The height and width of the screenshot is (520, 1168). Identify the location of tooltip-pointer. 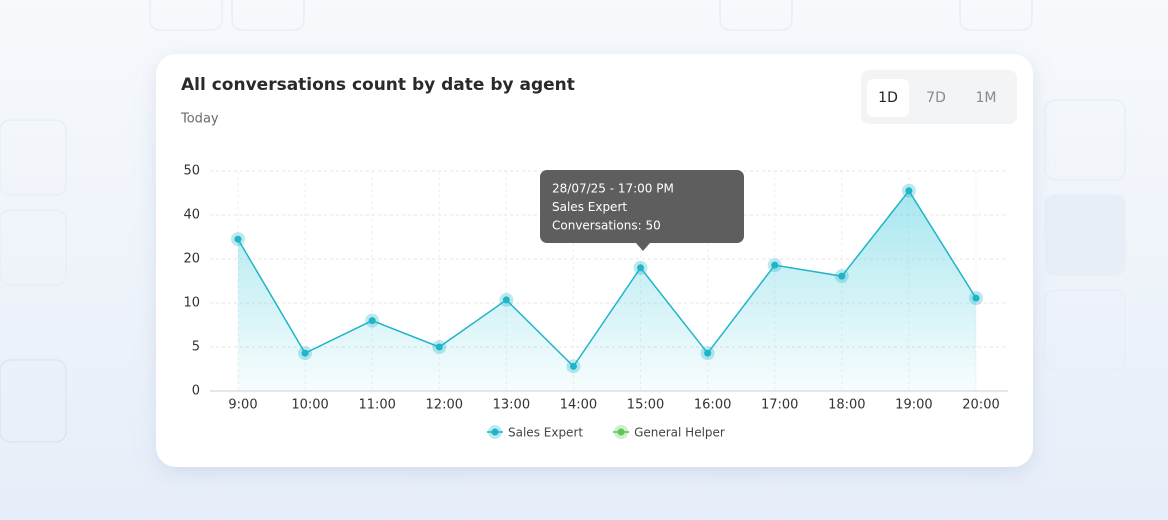
(643, 247).